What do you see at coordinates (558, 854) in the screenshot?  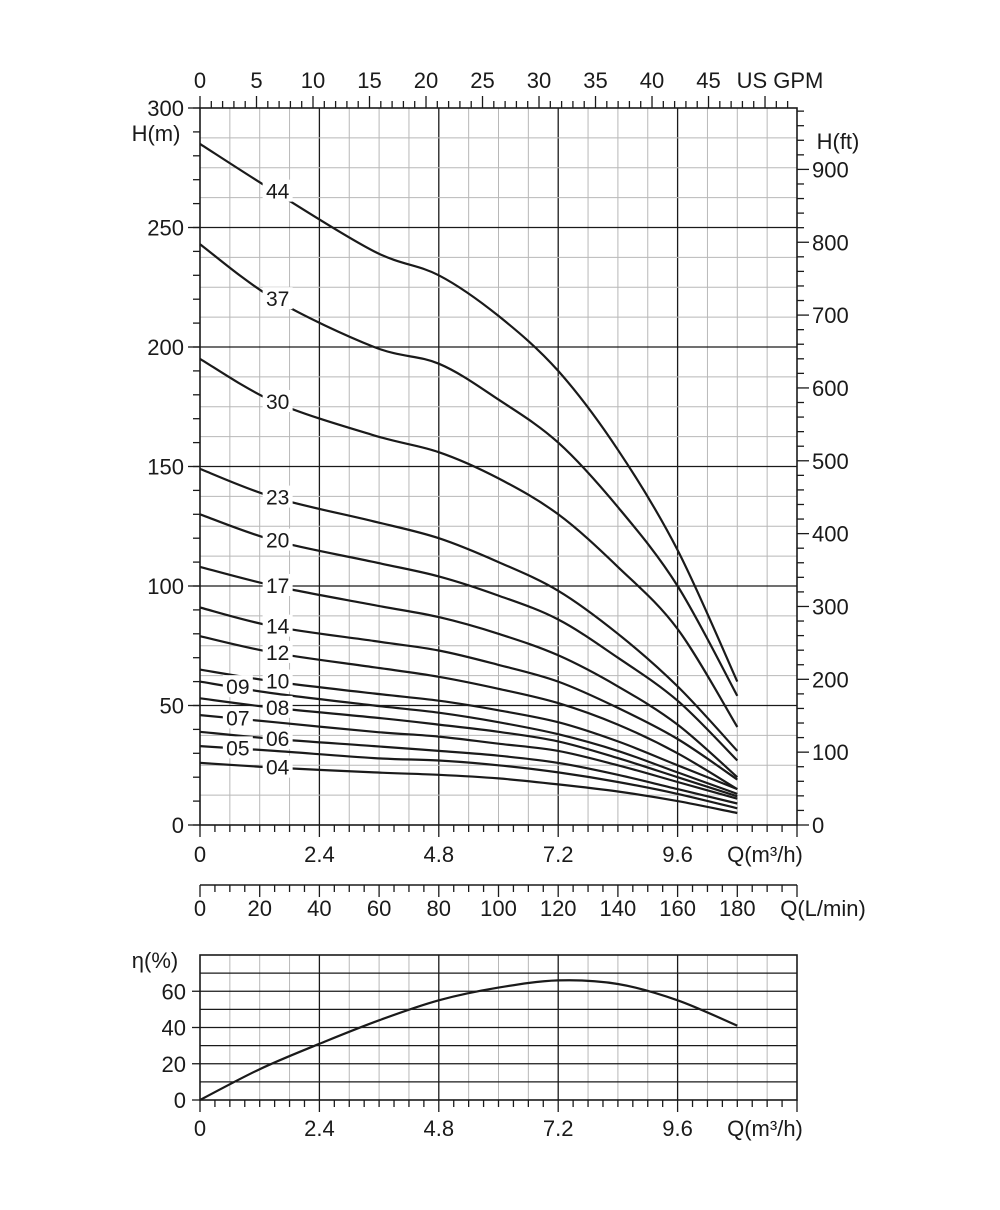 I see `head-bottom-tick-label: 7.2` at bounding box center [558, 854].